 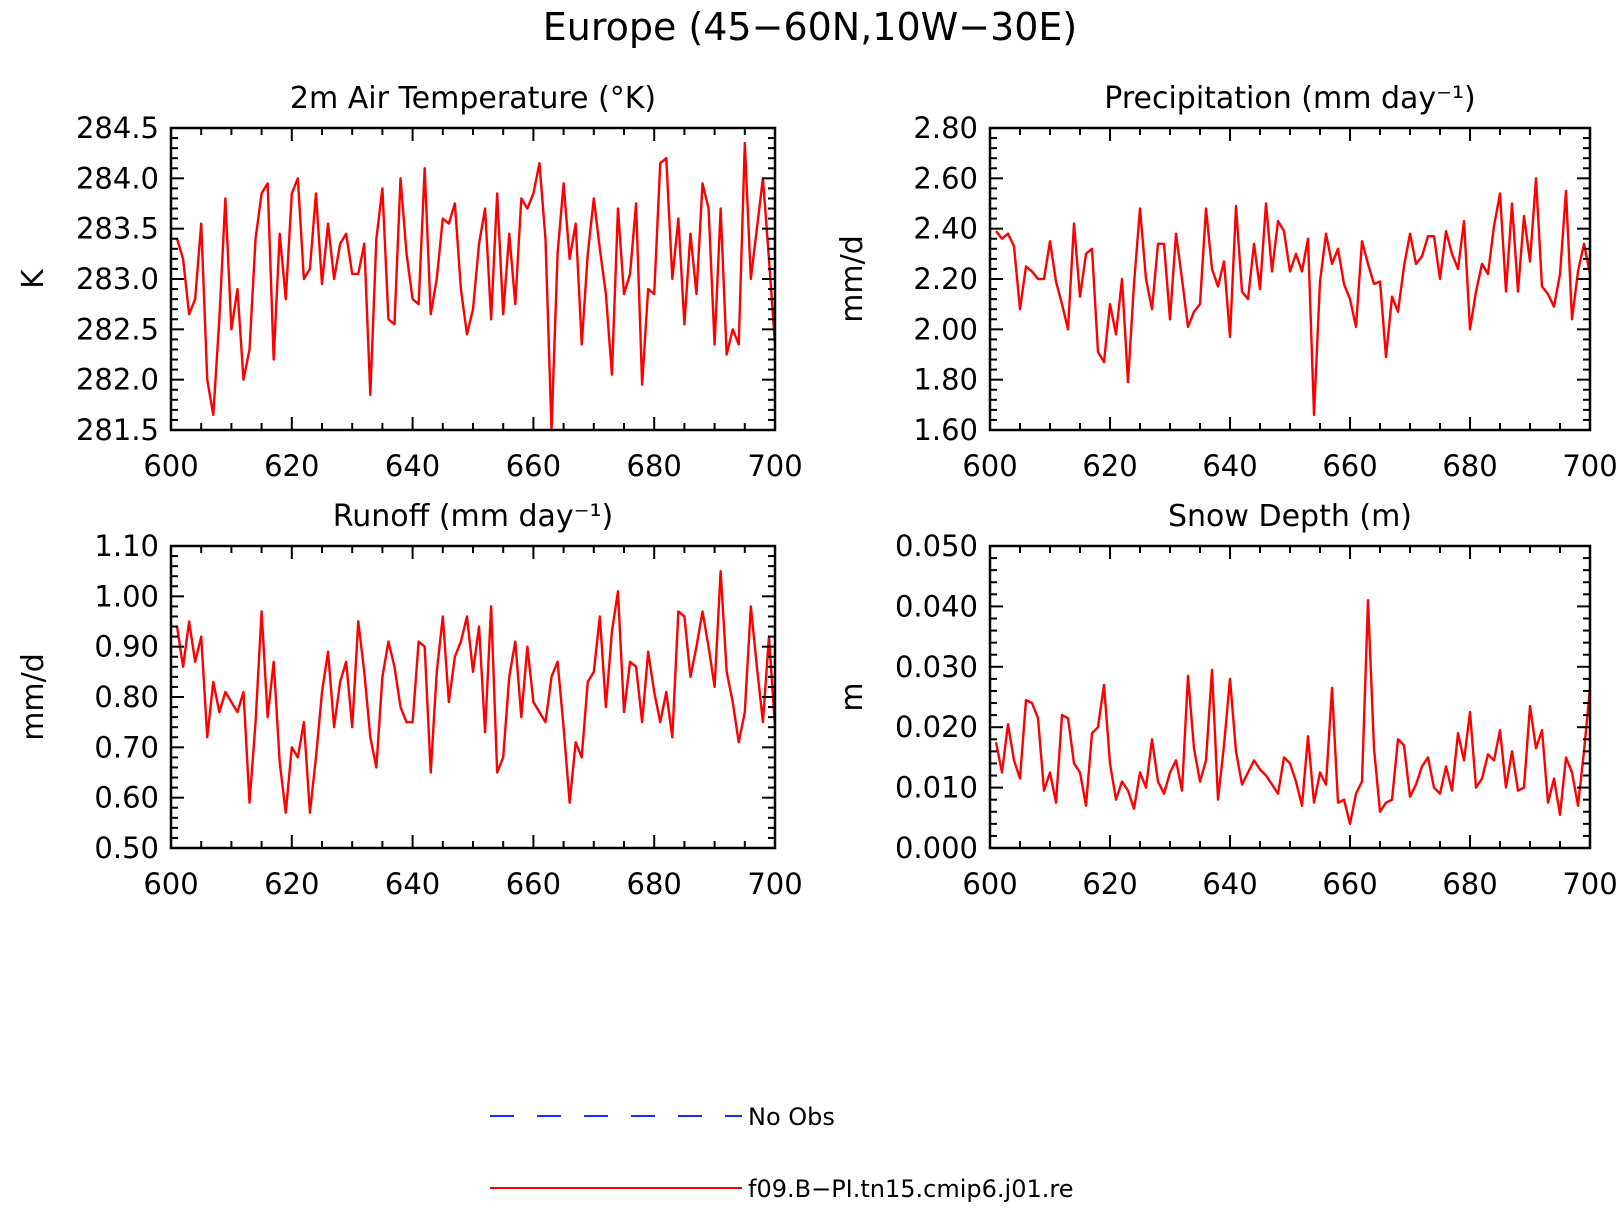 I want to click on y-tick-label: 284.5, so click(x=117, y=128).